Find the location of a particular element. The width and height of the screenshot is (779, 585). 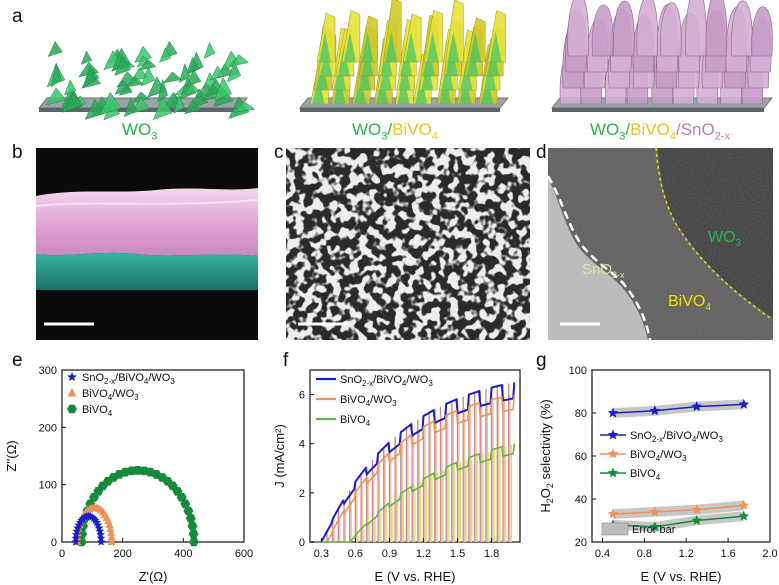

x-tick-label: 0.6 is located at coordinates (355, 554).